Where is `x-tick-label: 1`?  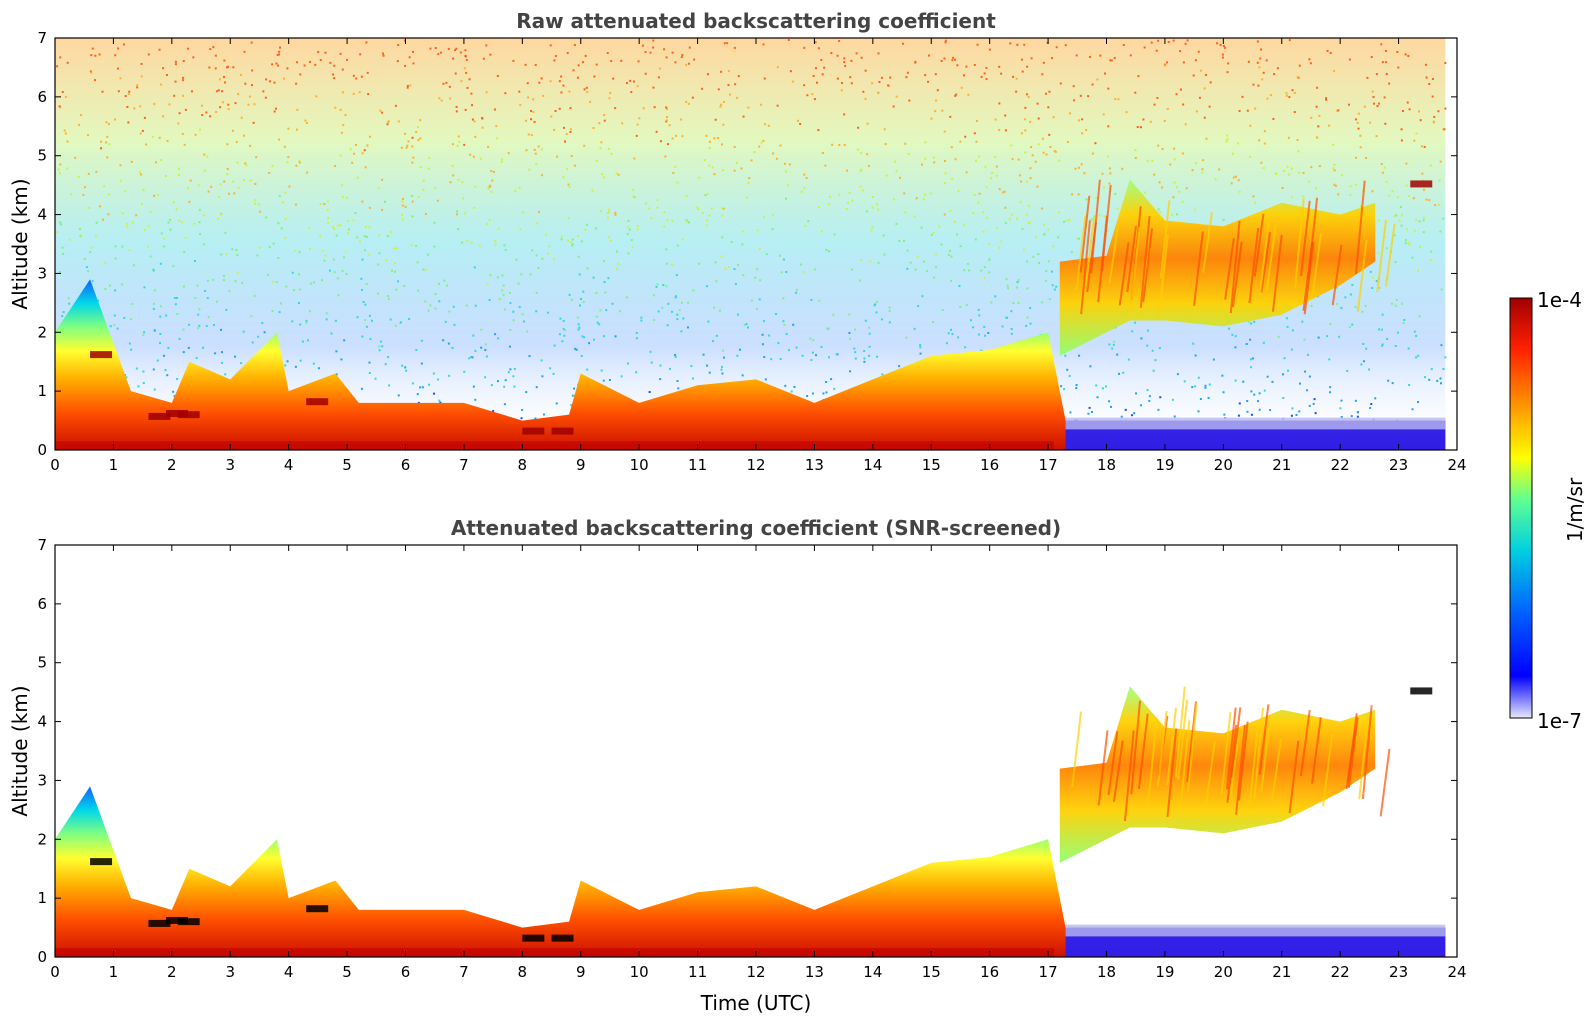 x-tick-label: 1 is located at coordinates (114, 465).